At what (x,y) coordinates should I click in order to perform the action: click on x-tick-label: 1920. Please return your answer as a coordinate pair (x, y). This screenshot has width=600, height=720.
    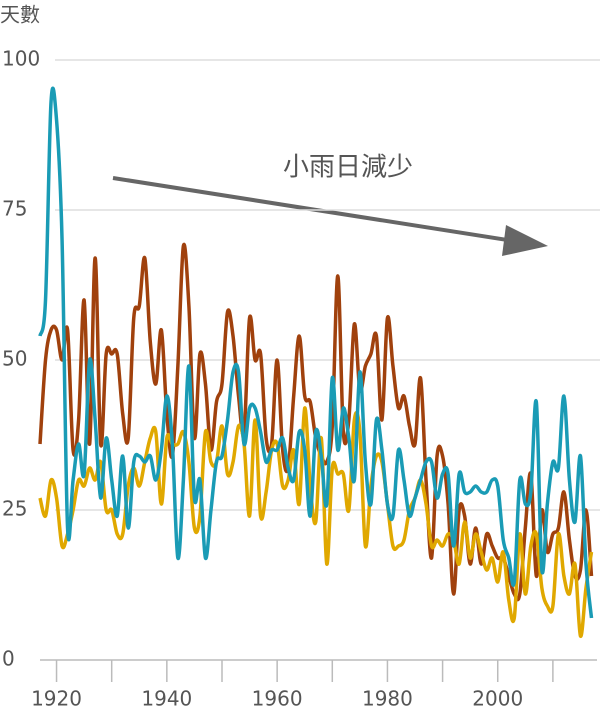
    Looking at the image, I should click on (56, 699).